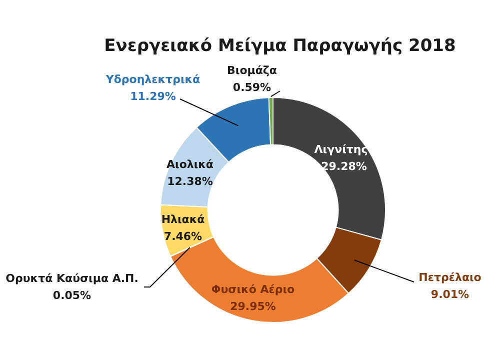  What do you see at coordinates (280, 46) in the screenshot?
I see `chart-title: Ενεργειακό Μείγμα Παραγωγής 2018` at bounding box center [280, 46].